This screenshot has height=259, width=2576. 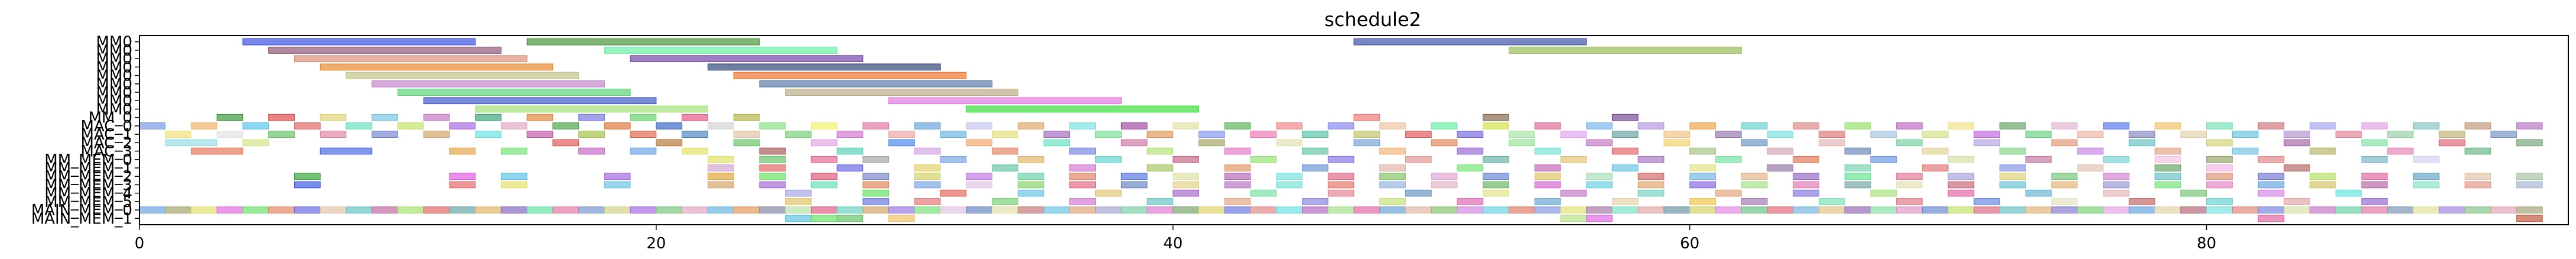 What do you see at coordinates (81, 210) in the screenshot?
I see `y-tick-label: MAIN_MEM_0` at bounding box center [81, 210].